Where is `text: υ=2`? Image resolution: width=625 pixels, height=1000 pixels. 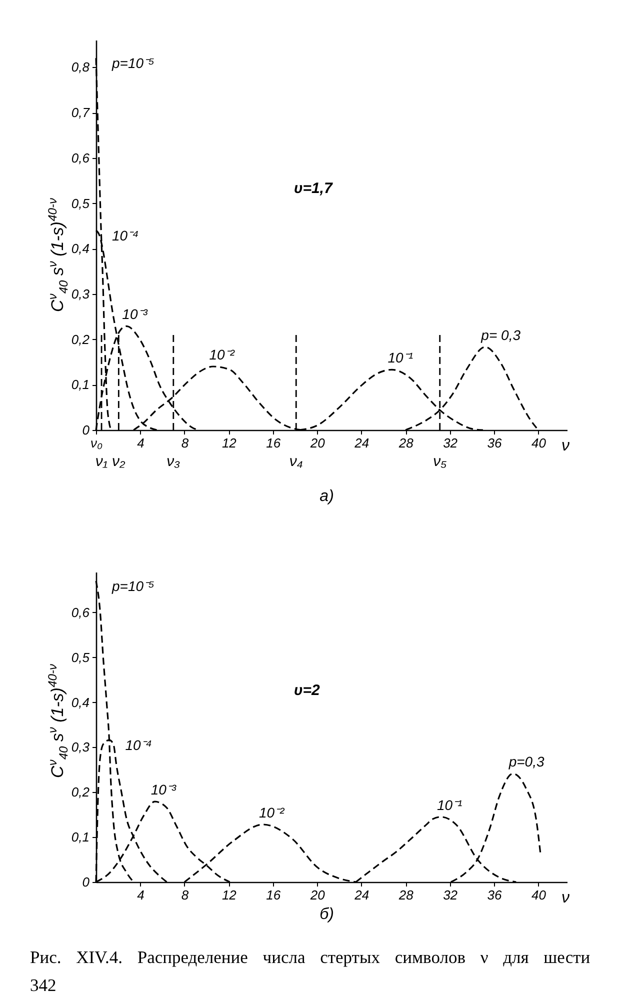 text: υ=2 is located at coordinates (307, 690).